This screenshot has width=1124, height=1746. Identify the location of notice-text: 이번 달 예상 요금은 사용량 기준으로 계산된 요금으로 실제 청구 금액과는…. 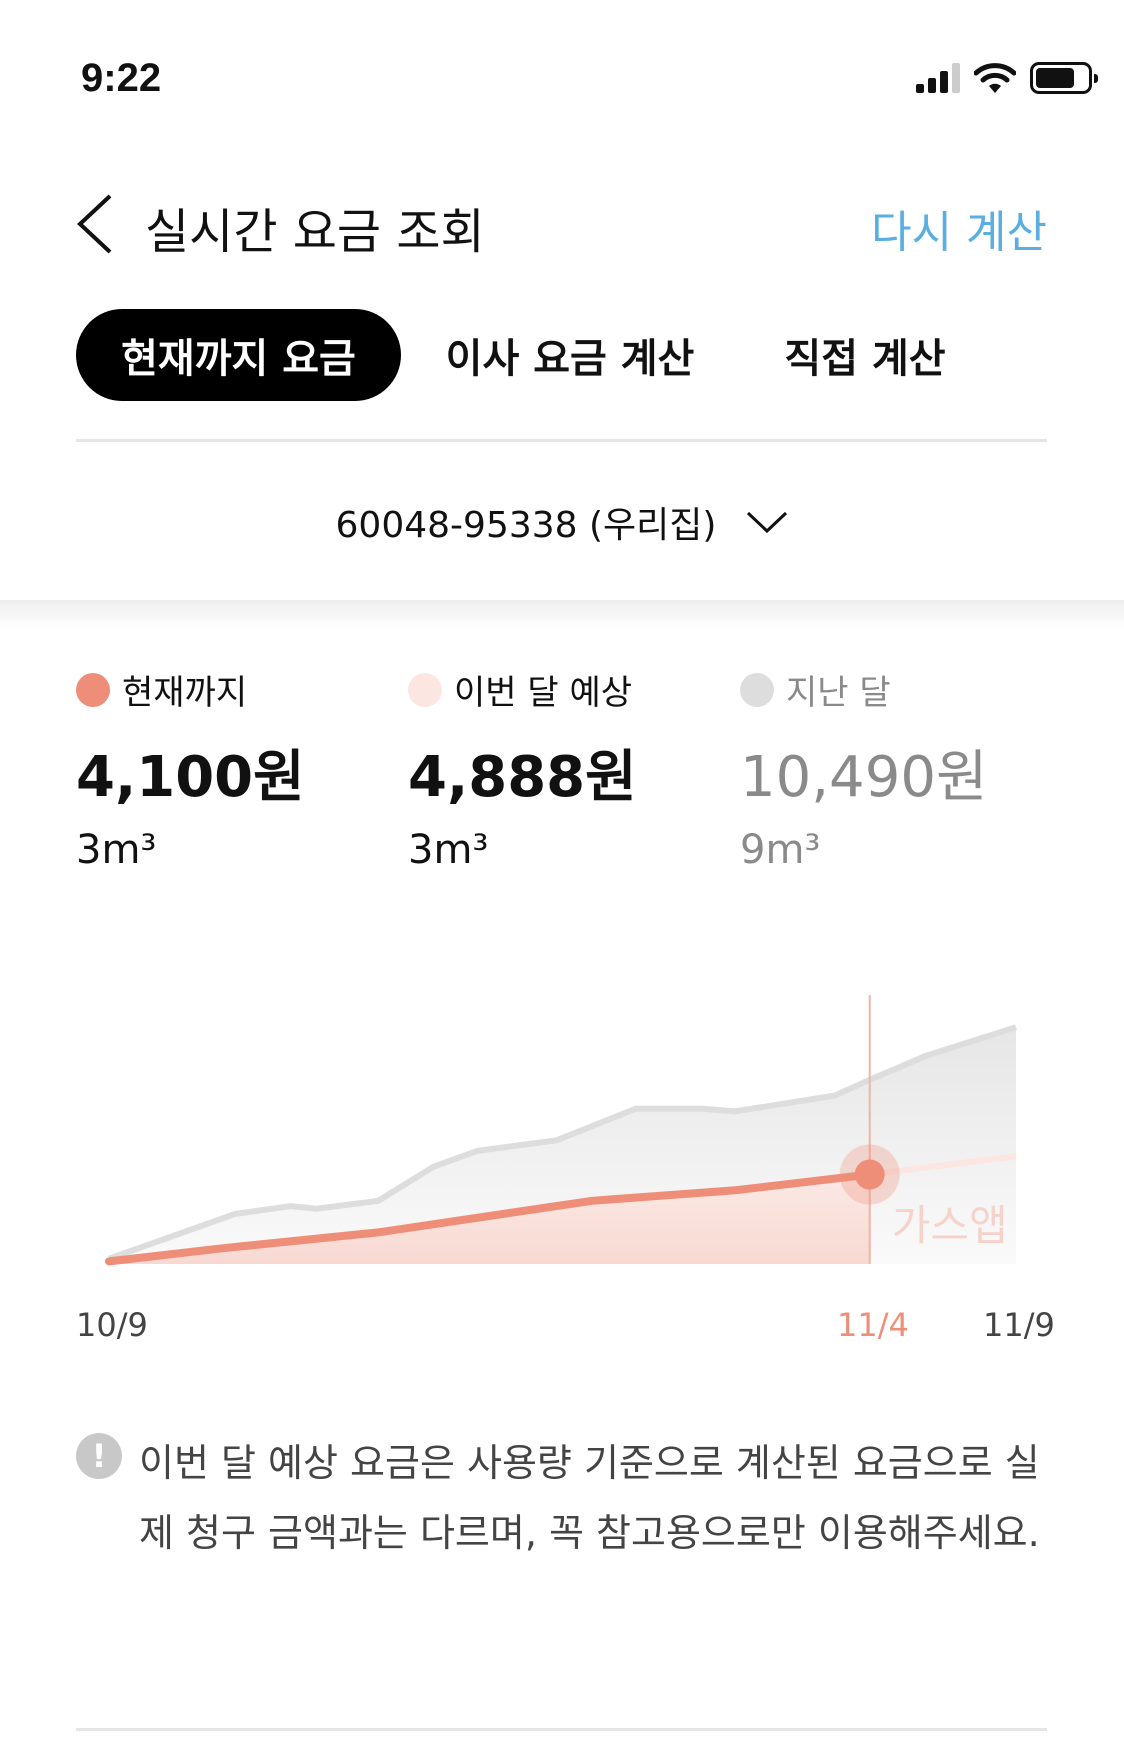
(589, 1498).